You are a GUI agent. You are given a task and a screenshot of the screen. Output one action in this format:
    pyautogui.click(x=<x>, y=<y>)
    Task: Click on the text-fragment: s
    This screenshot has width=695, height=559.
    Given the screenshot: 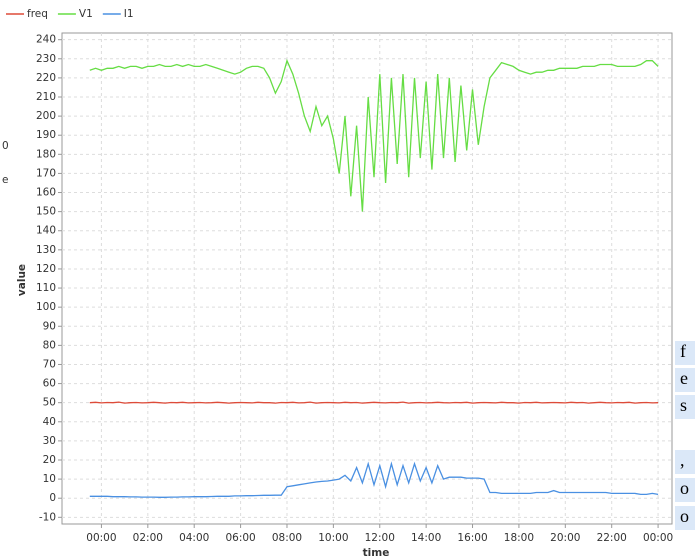 What is the action you would take?
    pyautogui.click(x=683, y=405)
    